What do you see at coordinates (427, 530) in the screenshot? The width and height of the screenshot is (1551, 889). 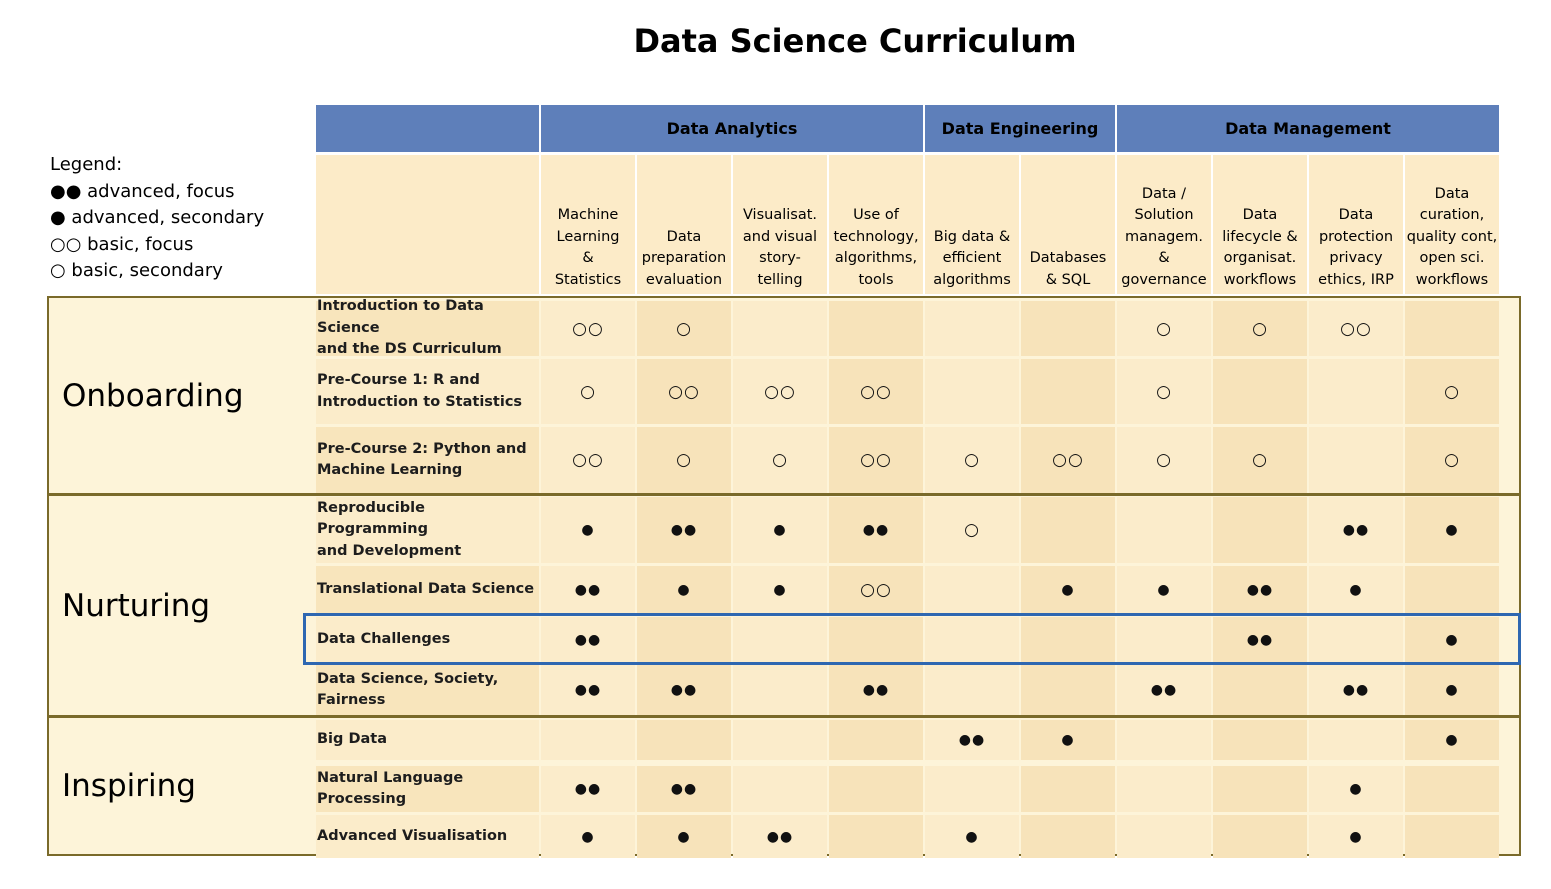 I see `course-name: Reproducible Programming and Development` at bounding box center [427, 530].